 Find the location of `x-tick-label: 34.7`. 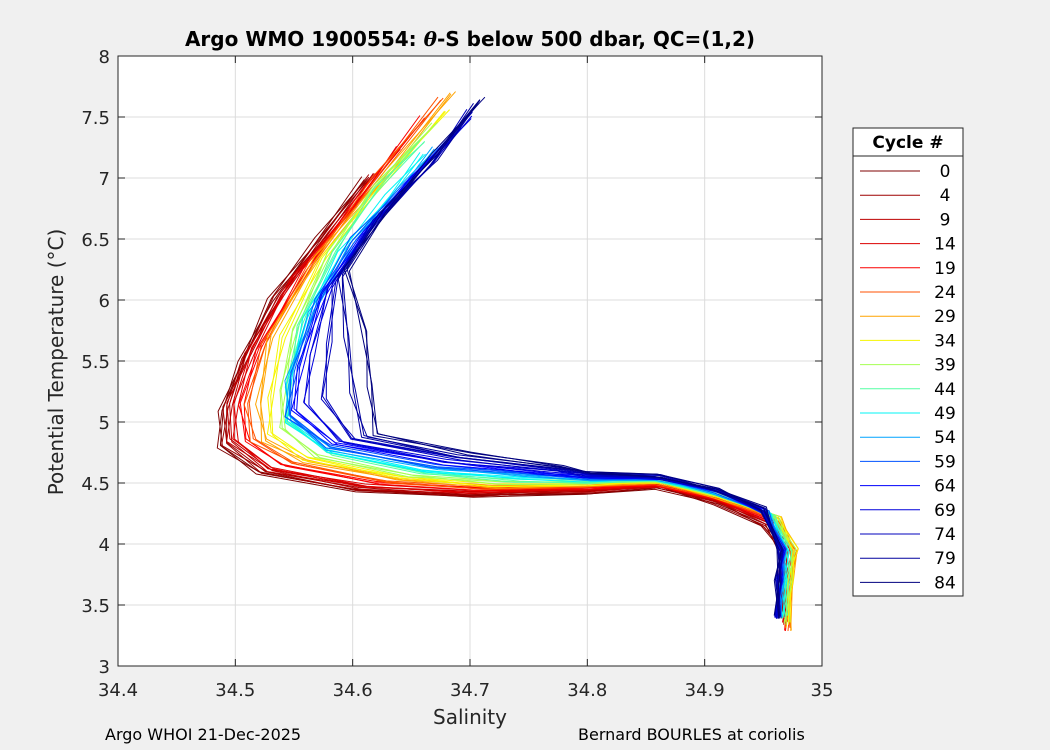

x-tick-label: 34.7 is located at coordinates (470, 690).